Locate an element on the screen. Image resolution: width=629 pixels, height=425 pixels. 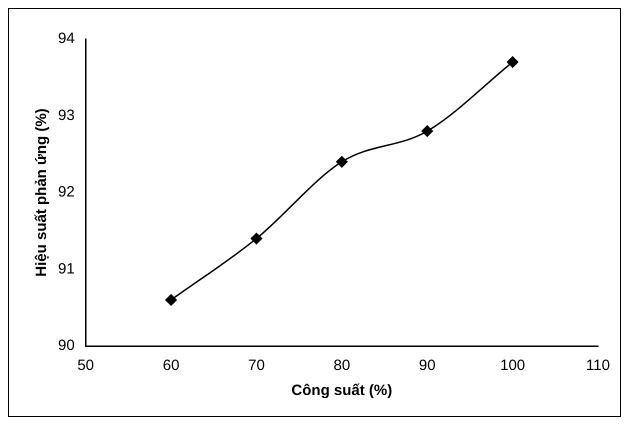
y-tick-label: 93 is located at coordinates (66, 115).